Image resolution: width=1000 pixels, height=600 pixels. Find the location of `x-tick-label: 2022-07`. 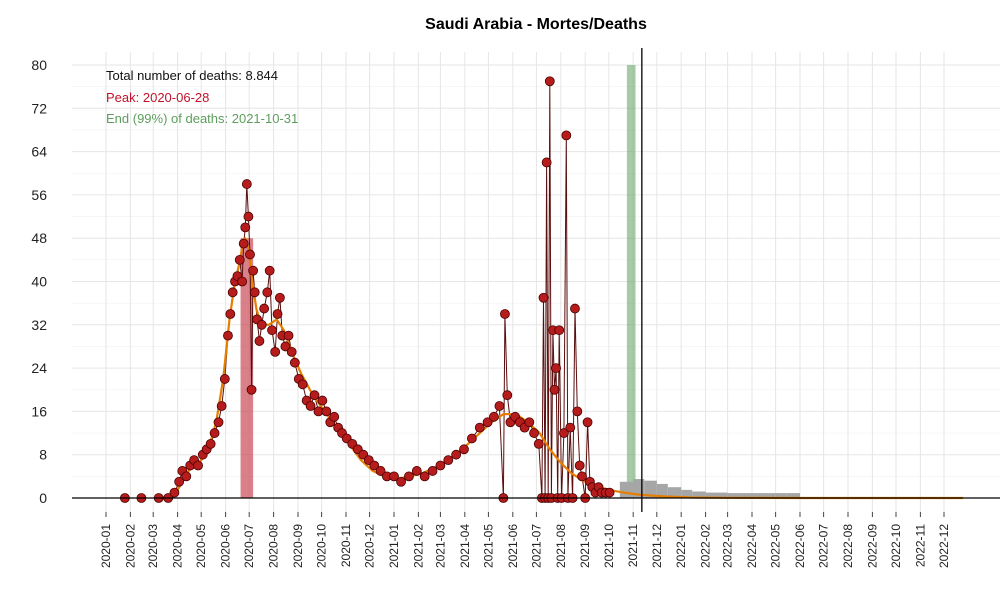

x-tick-label: 2022-07 is located at coordinates (824, 546).